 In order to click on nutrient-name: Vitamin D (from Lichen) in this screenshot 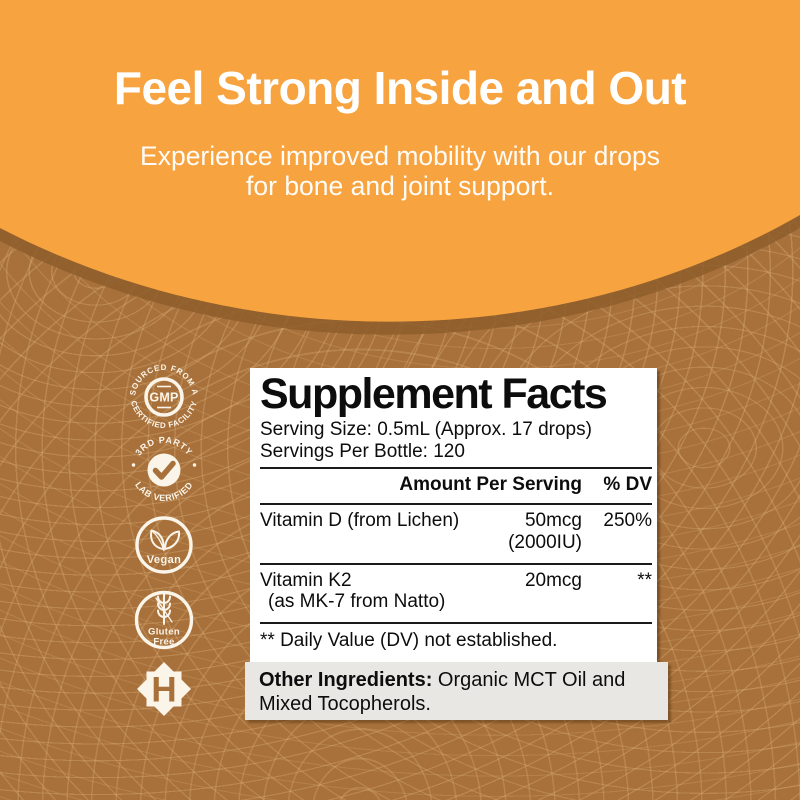, I will do `click(360, 520)`.